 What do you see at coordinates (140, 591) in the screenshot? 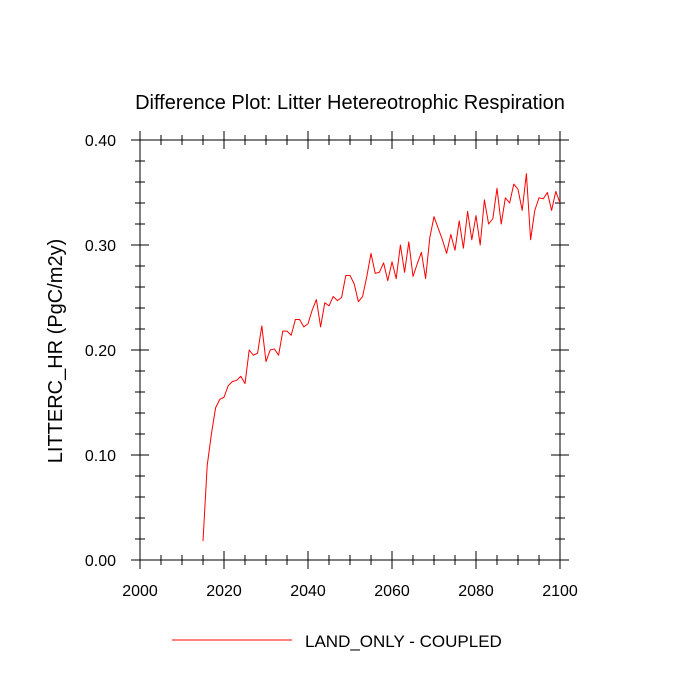
I see `x-tick-label: 2000` at bounding box center [140, 591].